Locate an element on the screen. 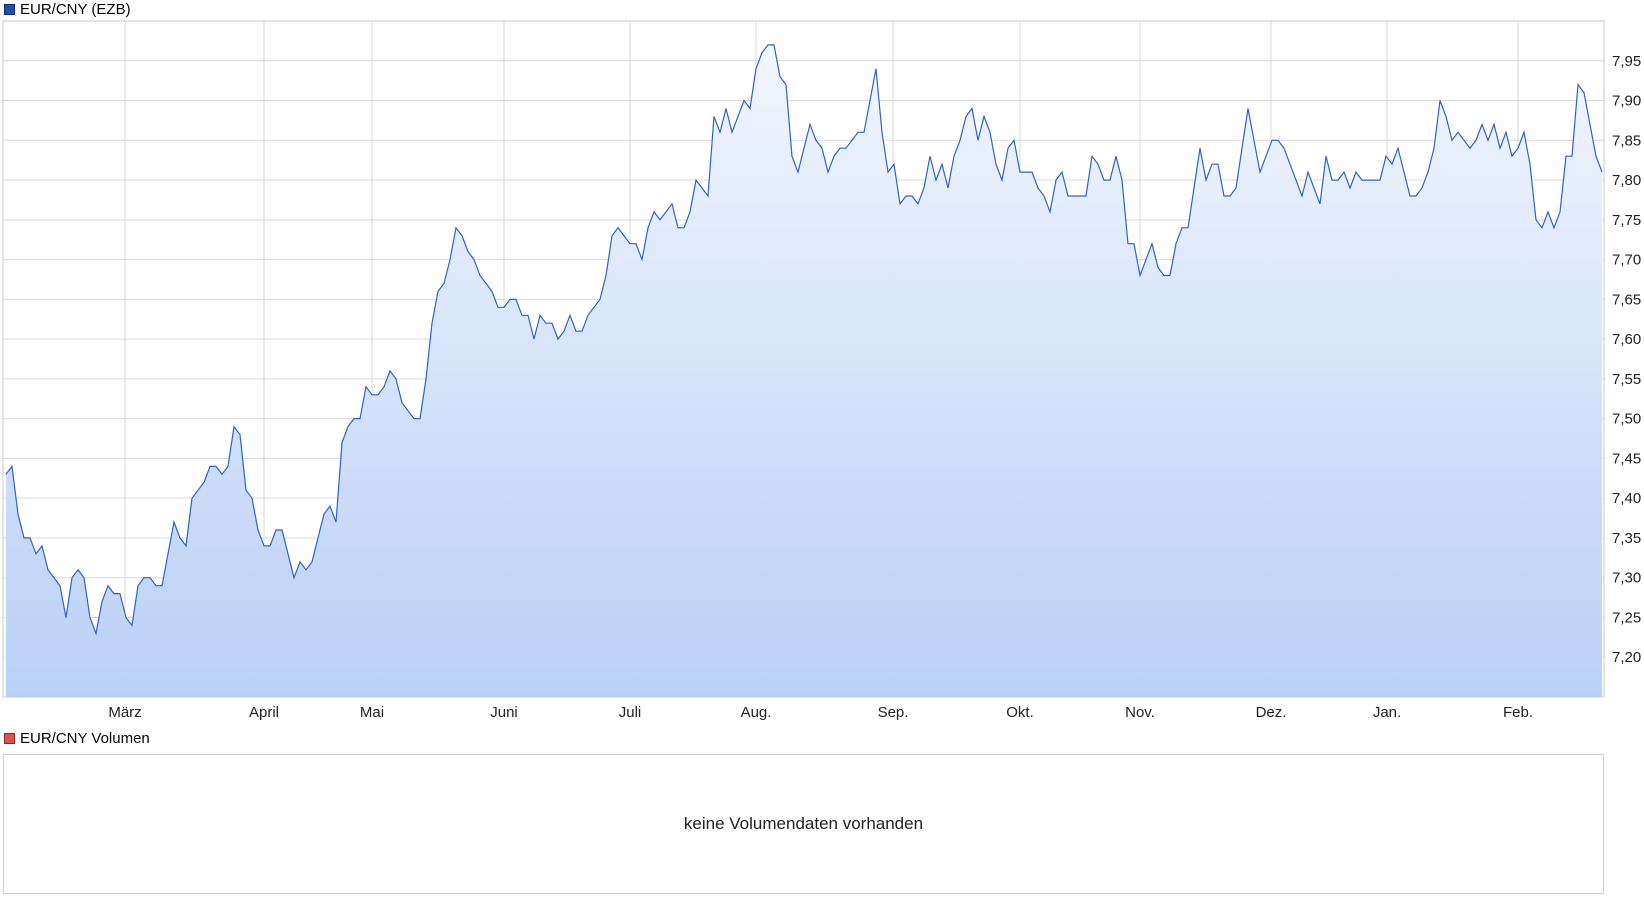 The width and height of the screenshot is (1644, 899). x-tick-label: Juni is located at coordinates (504, 712).